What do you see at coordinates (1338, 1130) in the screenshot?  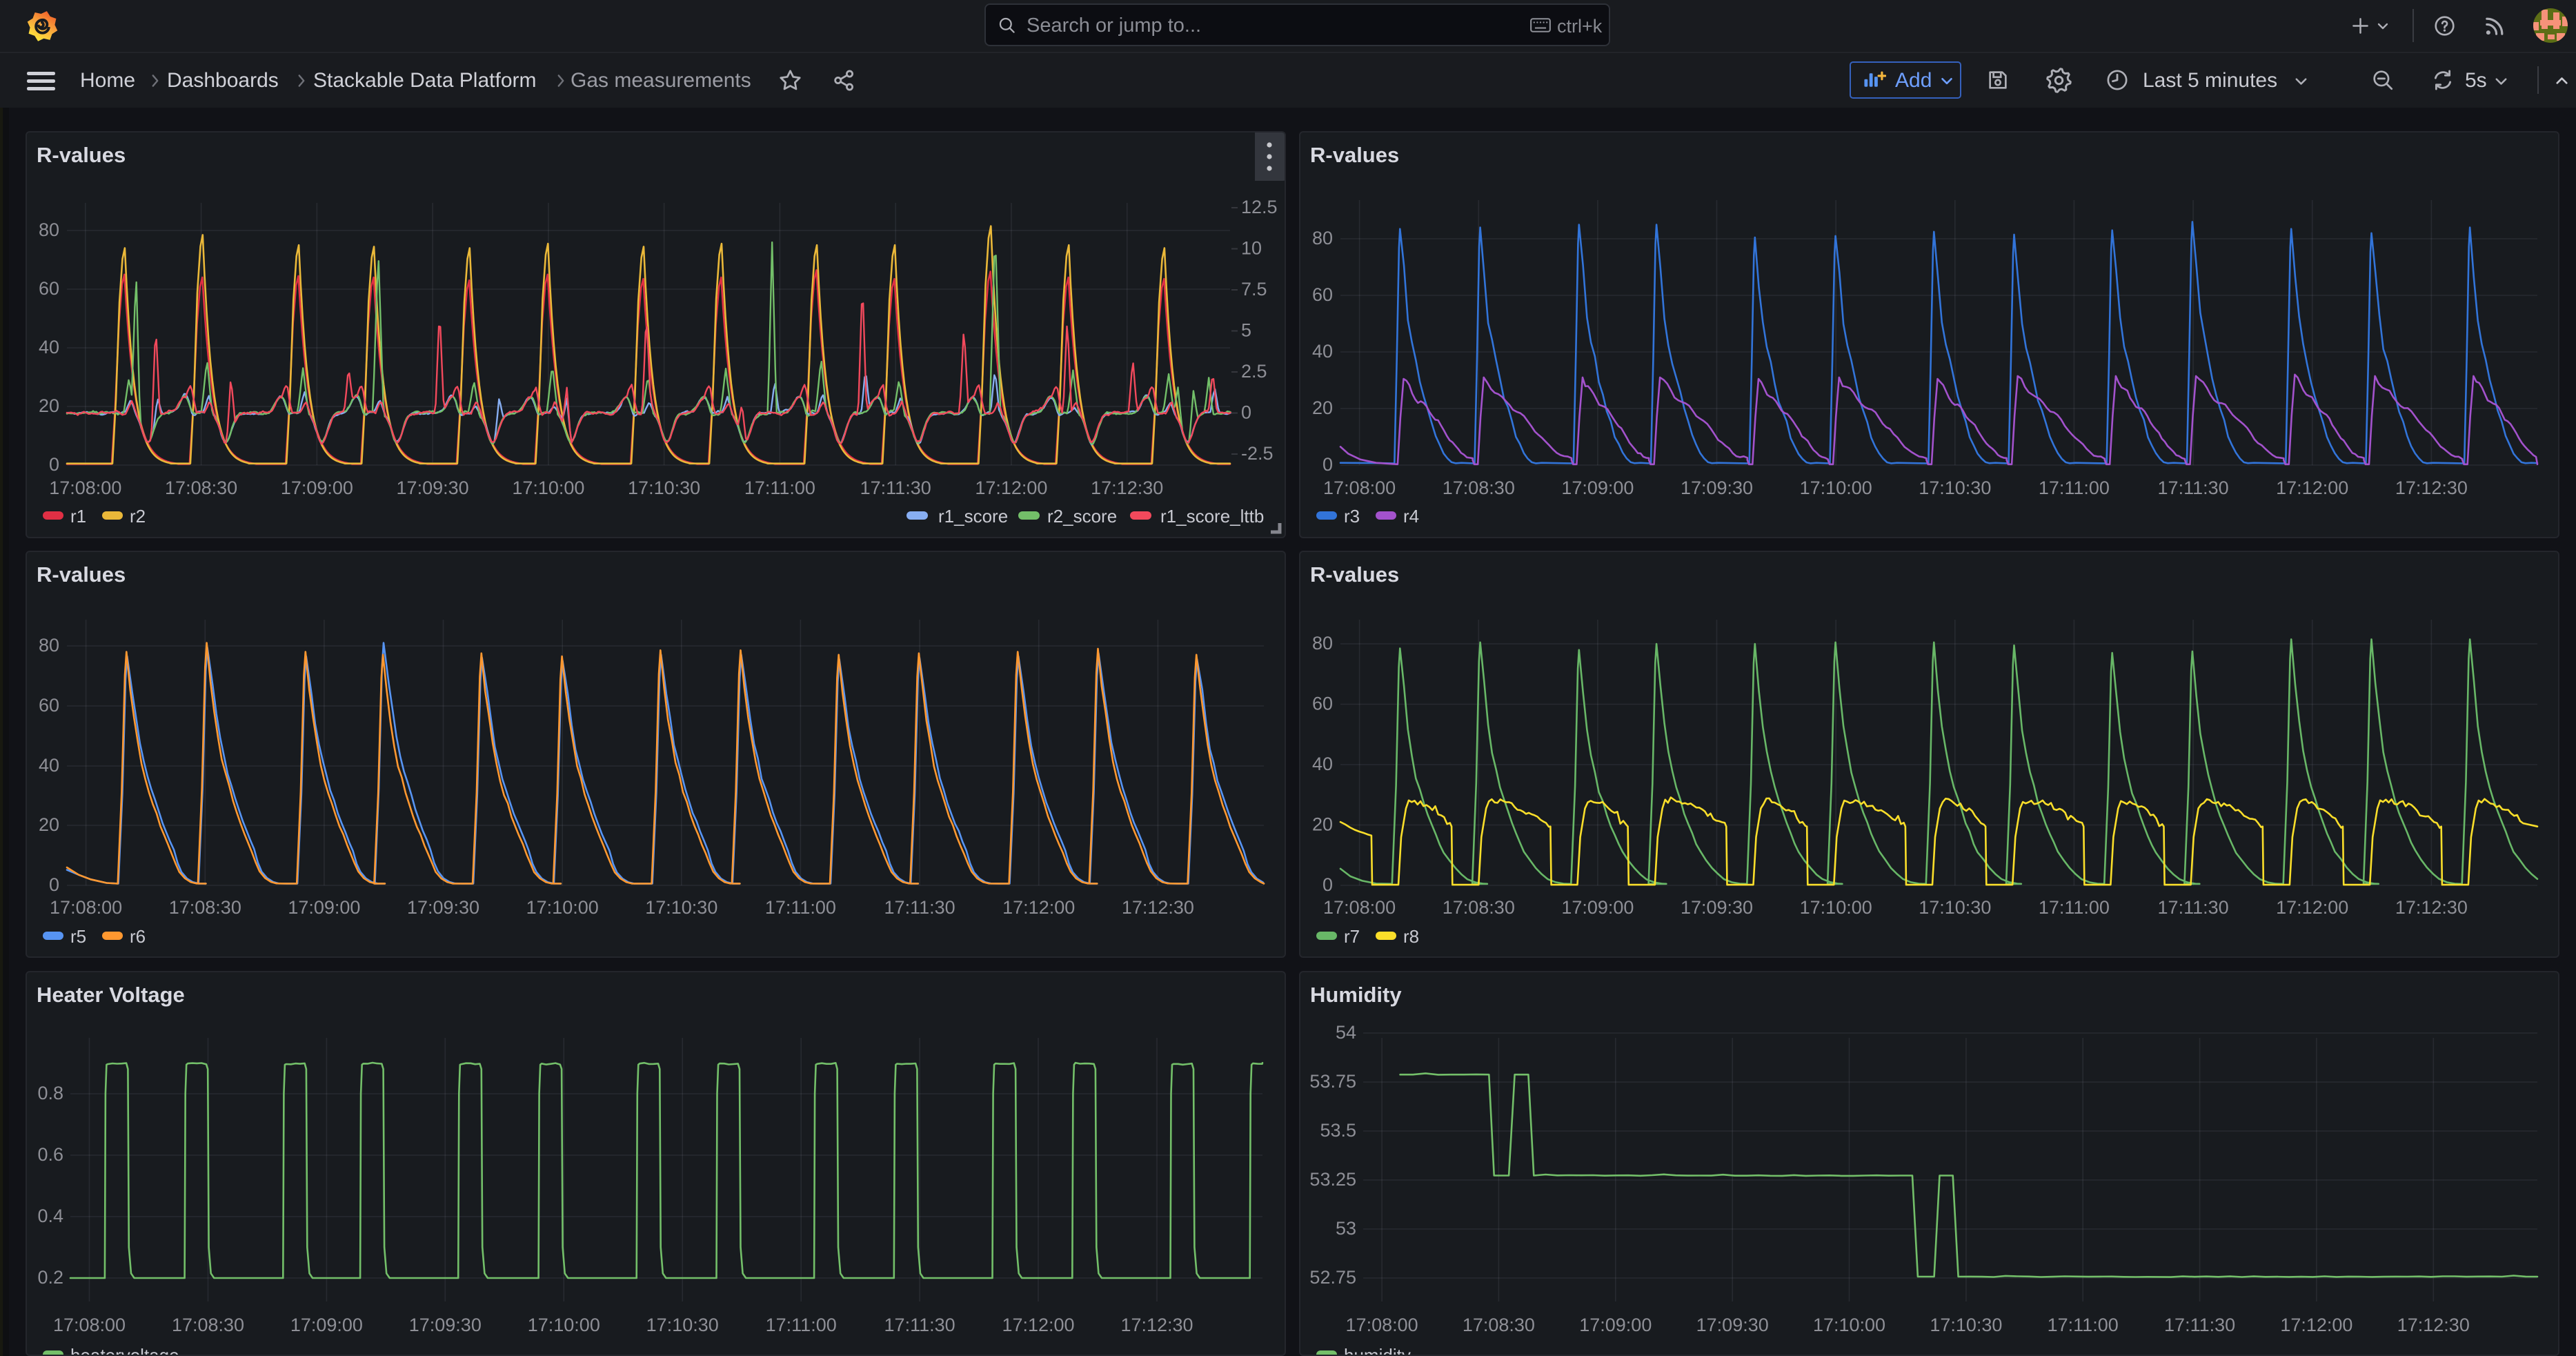 I see `svg-text: 53.5` at bounding box center [1338, 1130].